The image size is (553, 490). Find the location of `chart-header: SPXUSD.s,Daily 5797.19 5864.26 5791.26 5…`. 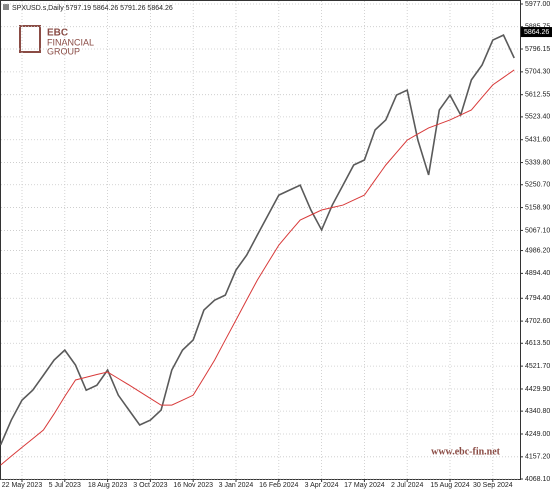

chart-header: SPXUSD.s,Daily 5797.19 5864.26 5791.26 5… is located at coordinates (92, 8).